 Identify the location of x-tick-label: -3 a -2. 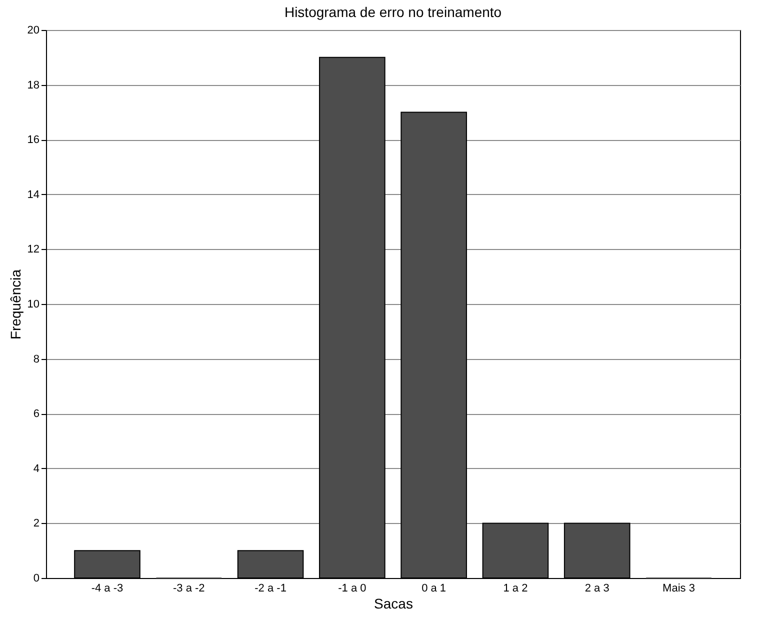
(188, 588).